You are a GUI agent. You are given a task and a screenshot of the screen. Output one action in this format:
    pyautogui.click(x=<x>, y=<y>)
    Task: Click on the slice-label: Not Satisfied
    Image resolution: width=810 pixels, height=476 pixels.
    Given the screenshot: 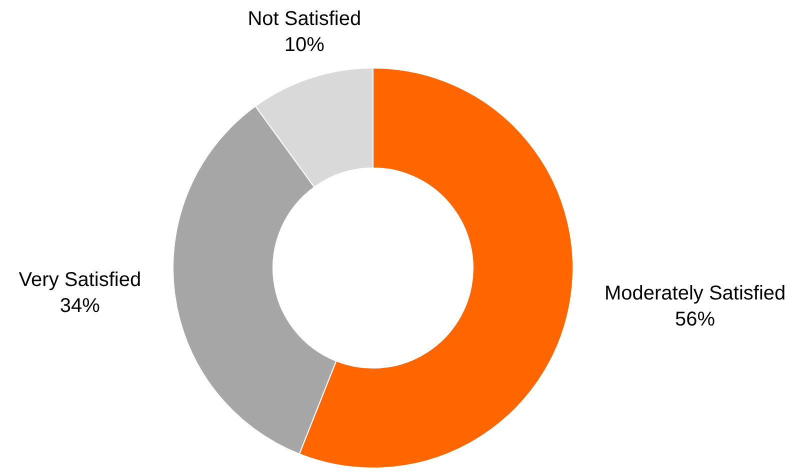 What is the action you would take?
    pyautogui.click(x=305, y=19)
    